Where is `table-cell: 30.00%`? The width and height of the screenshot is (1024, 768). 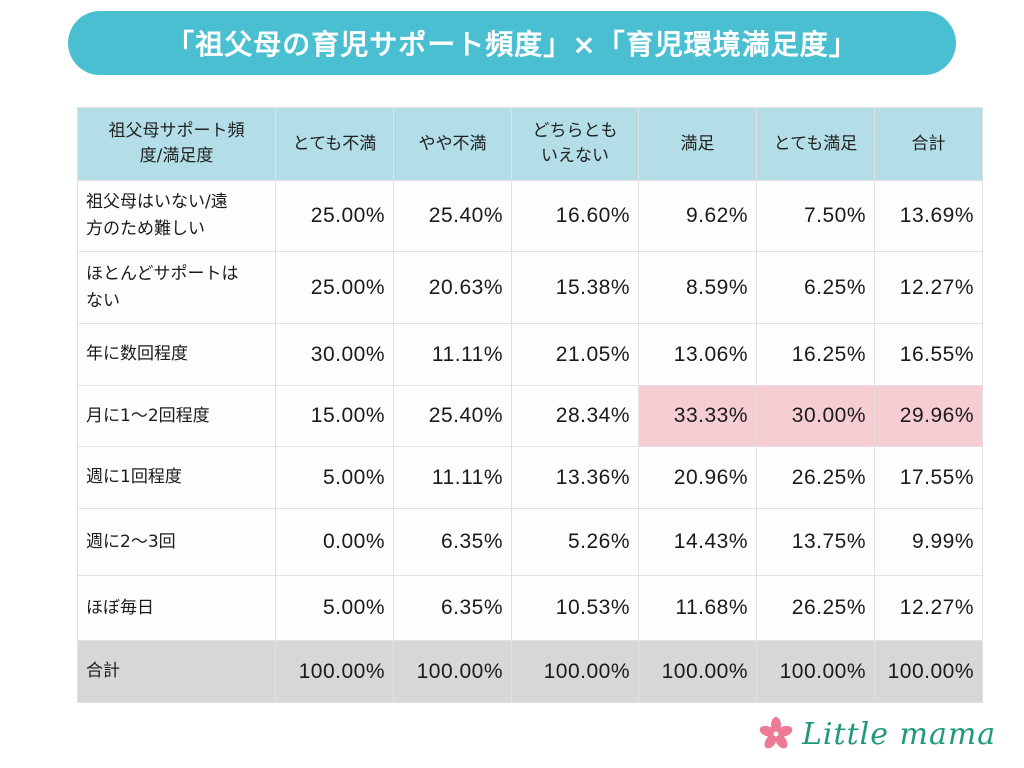
table-cell: 30.00% is located at coordinates (334, 354).